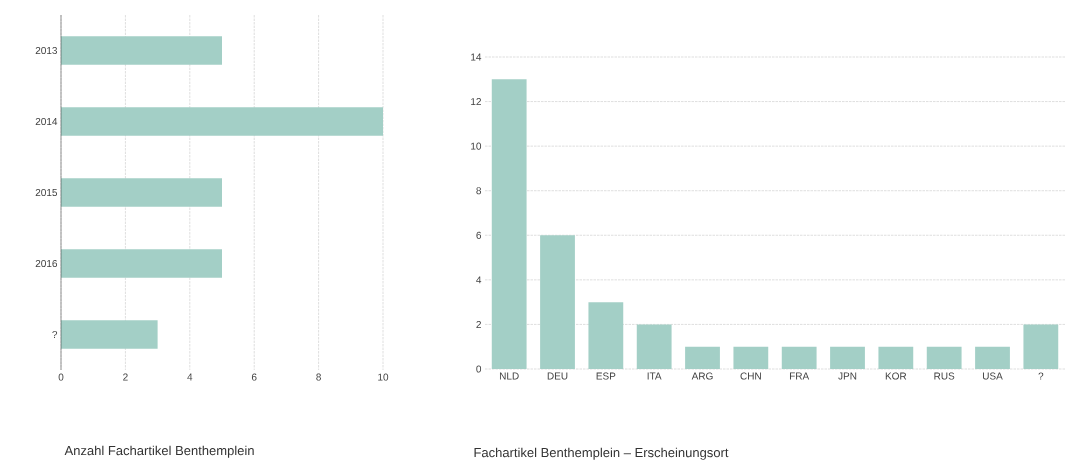 The width and height of the screenshot is (1075, 463). Describe the element at coordinates (992, 376) in the screenshot. I see `x-tick-label: USA` at that location.